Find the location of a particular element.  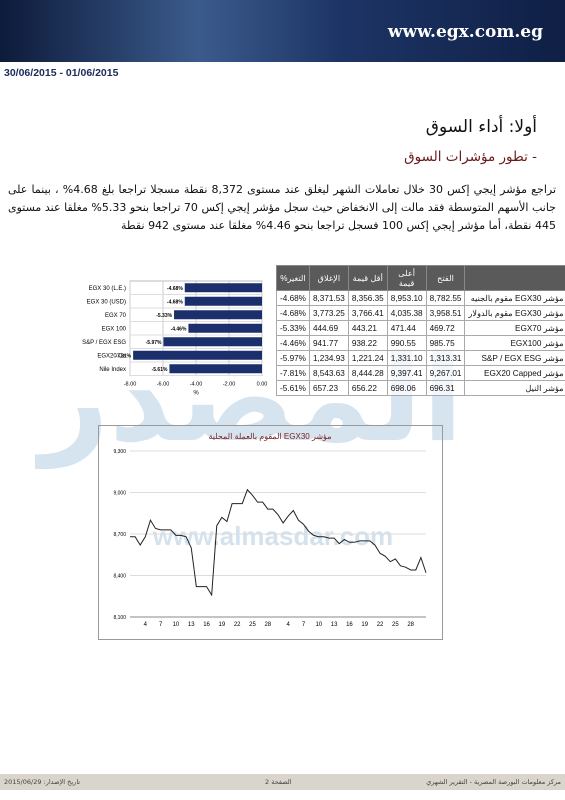

header-cell: أعلى قيمة is located at coordinates (406, 278).